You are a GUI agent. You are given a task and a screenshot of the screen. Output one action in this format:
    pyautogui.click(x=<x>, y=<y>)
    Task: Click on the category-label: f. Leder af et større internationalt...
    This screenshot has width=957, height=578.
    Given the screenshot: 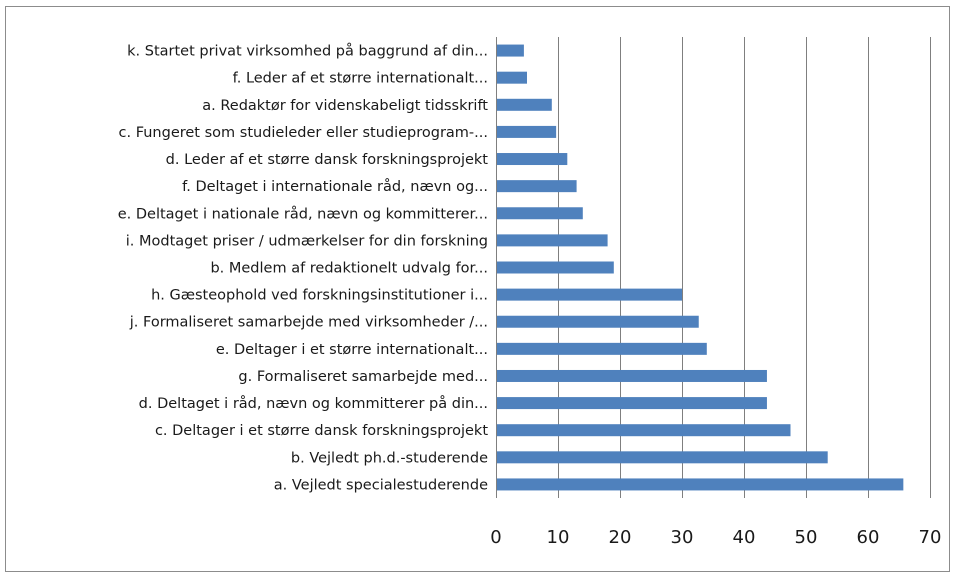 What is the action you would take?
    pyautogui.click(x=360, y=79)
    